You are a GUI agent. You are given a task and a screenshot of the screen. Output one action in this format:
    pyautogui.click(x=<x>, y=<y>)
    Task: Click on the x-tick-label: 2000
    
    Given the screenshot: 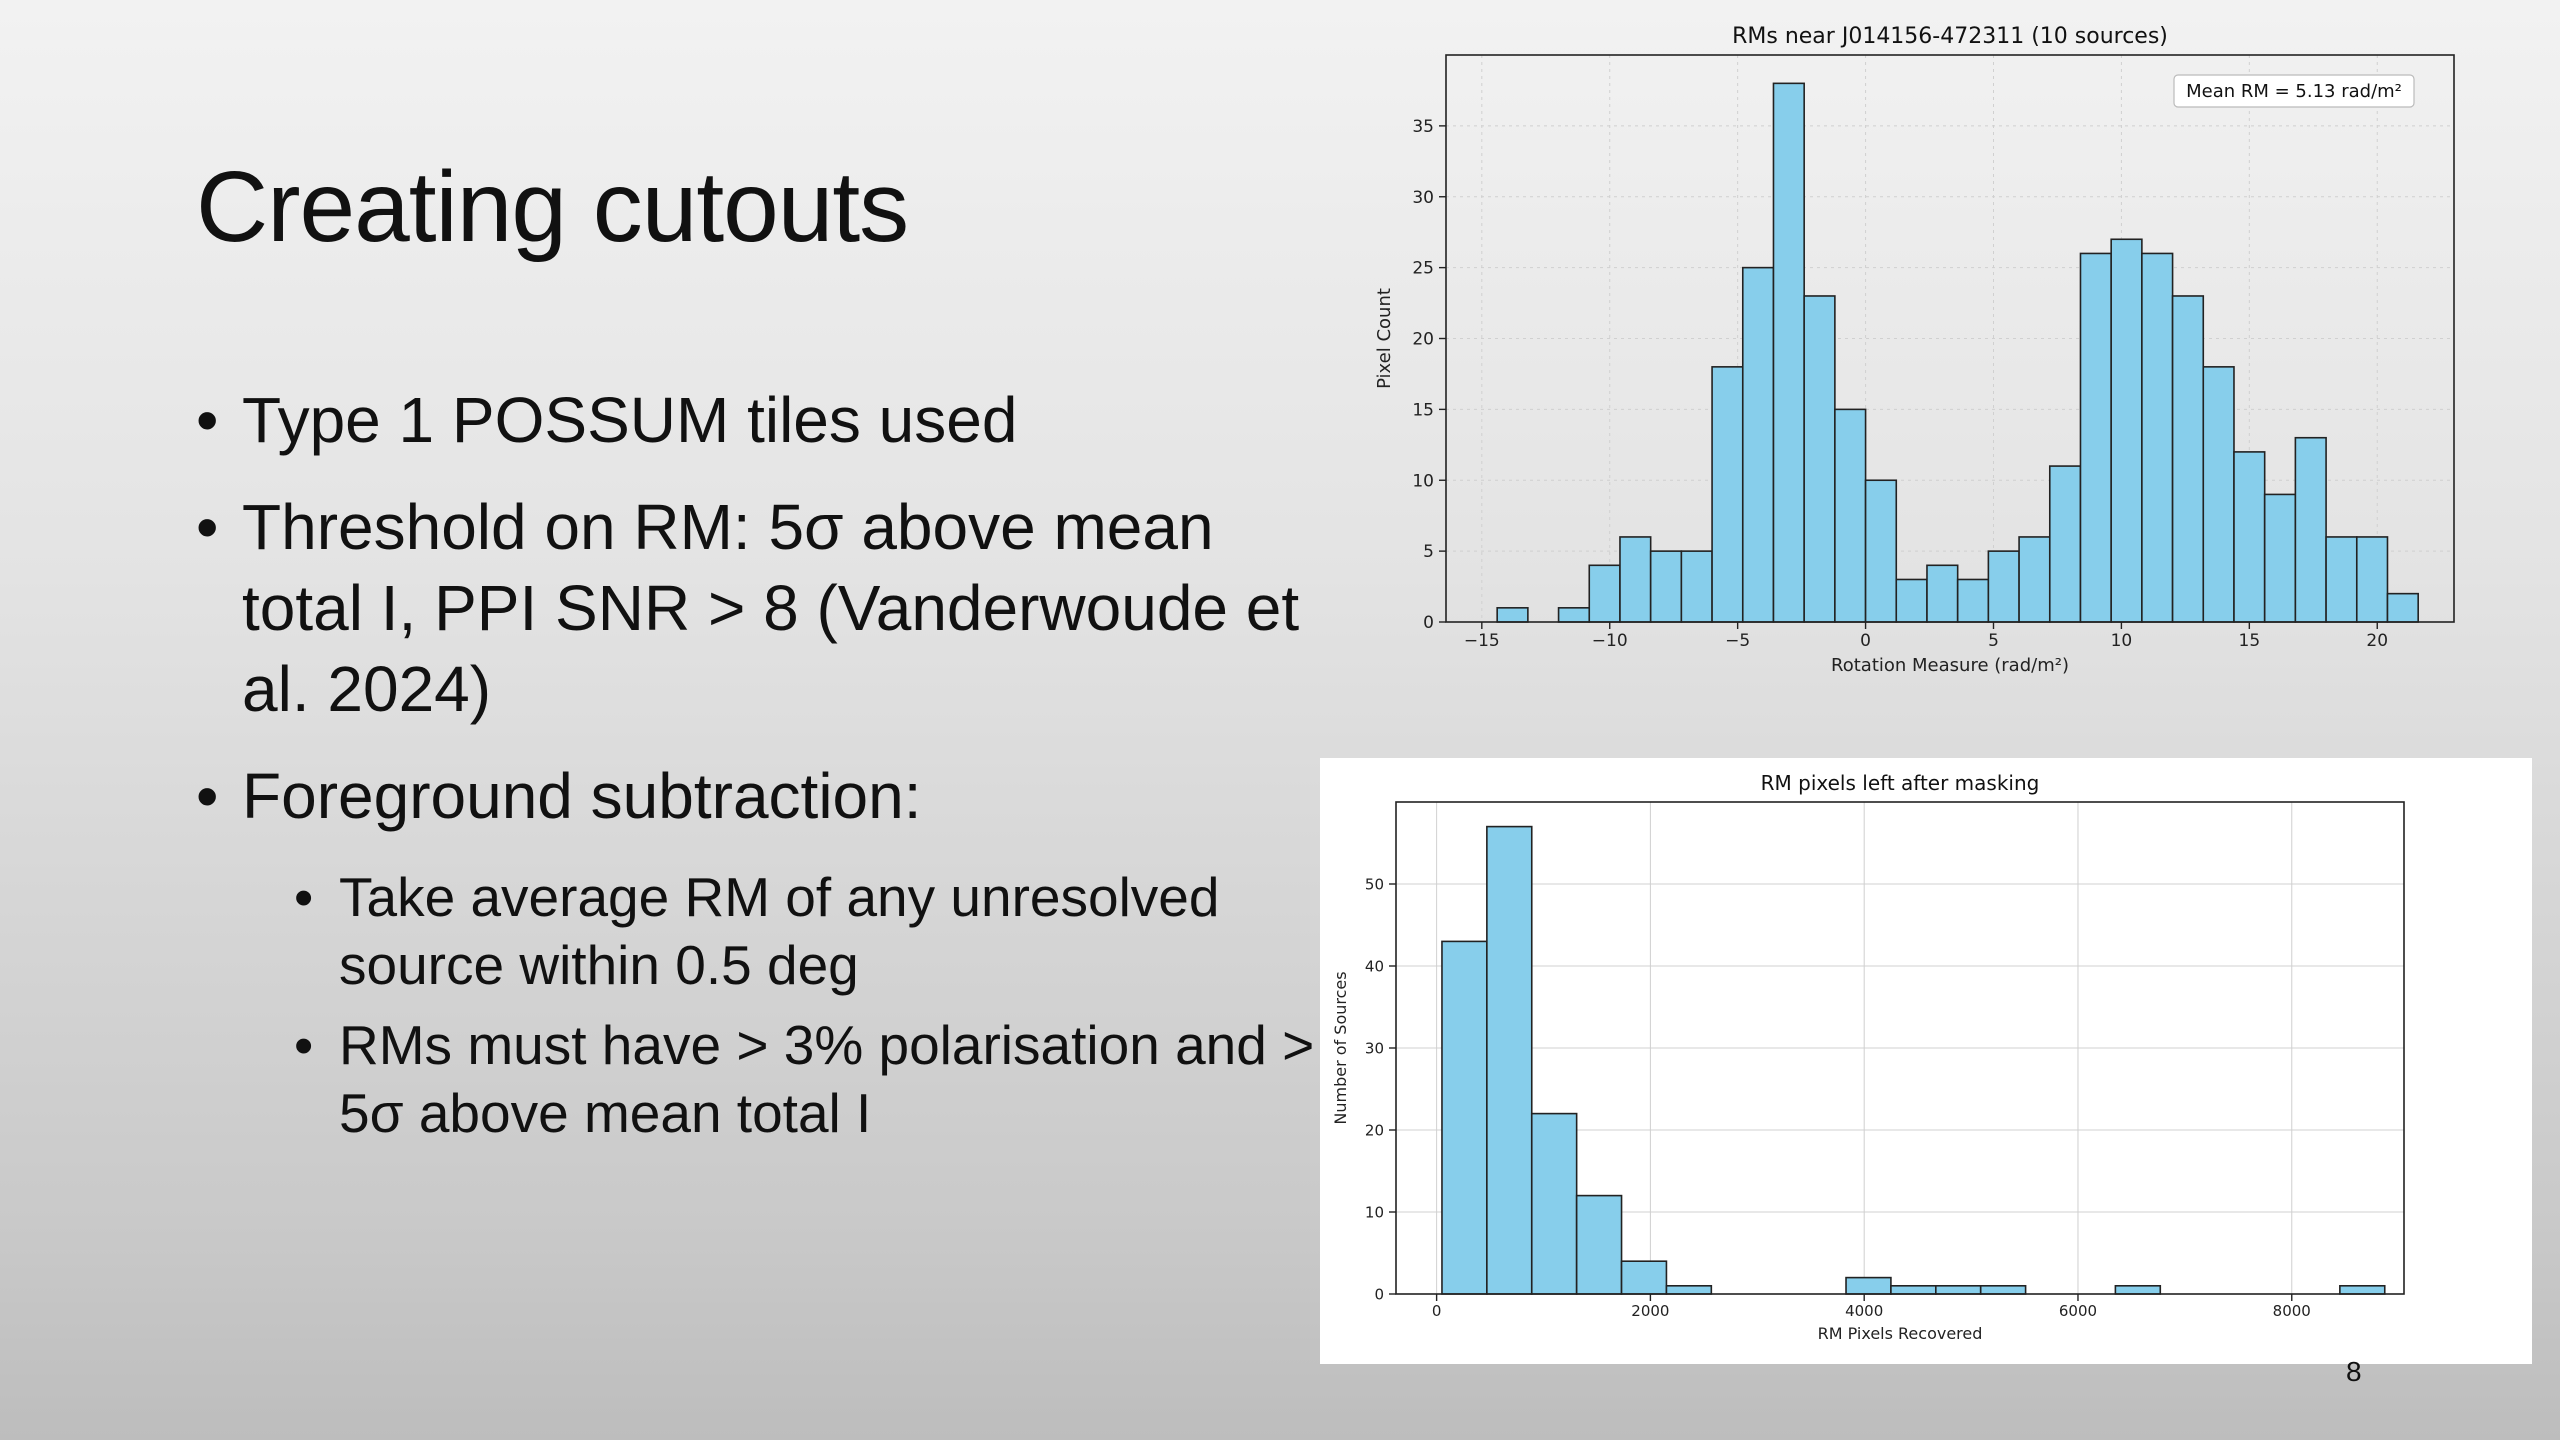 What is the action you would take?
    pyautogui.click(x=1650, y=1311)
    